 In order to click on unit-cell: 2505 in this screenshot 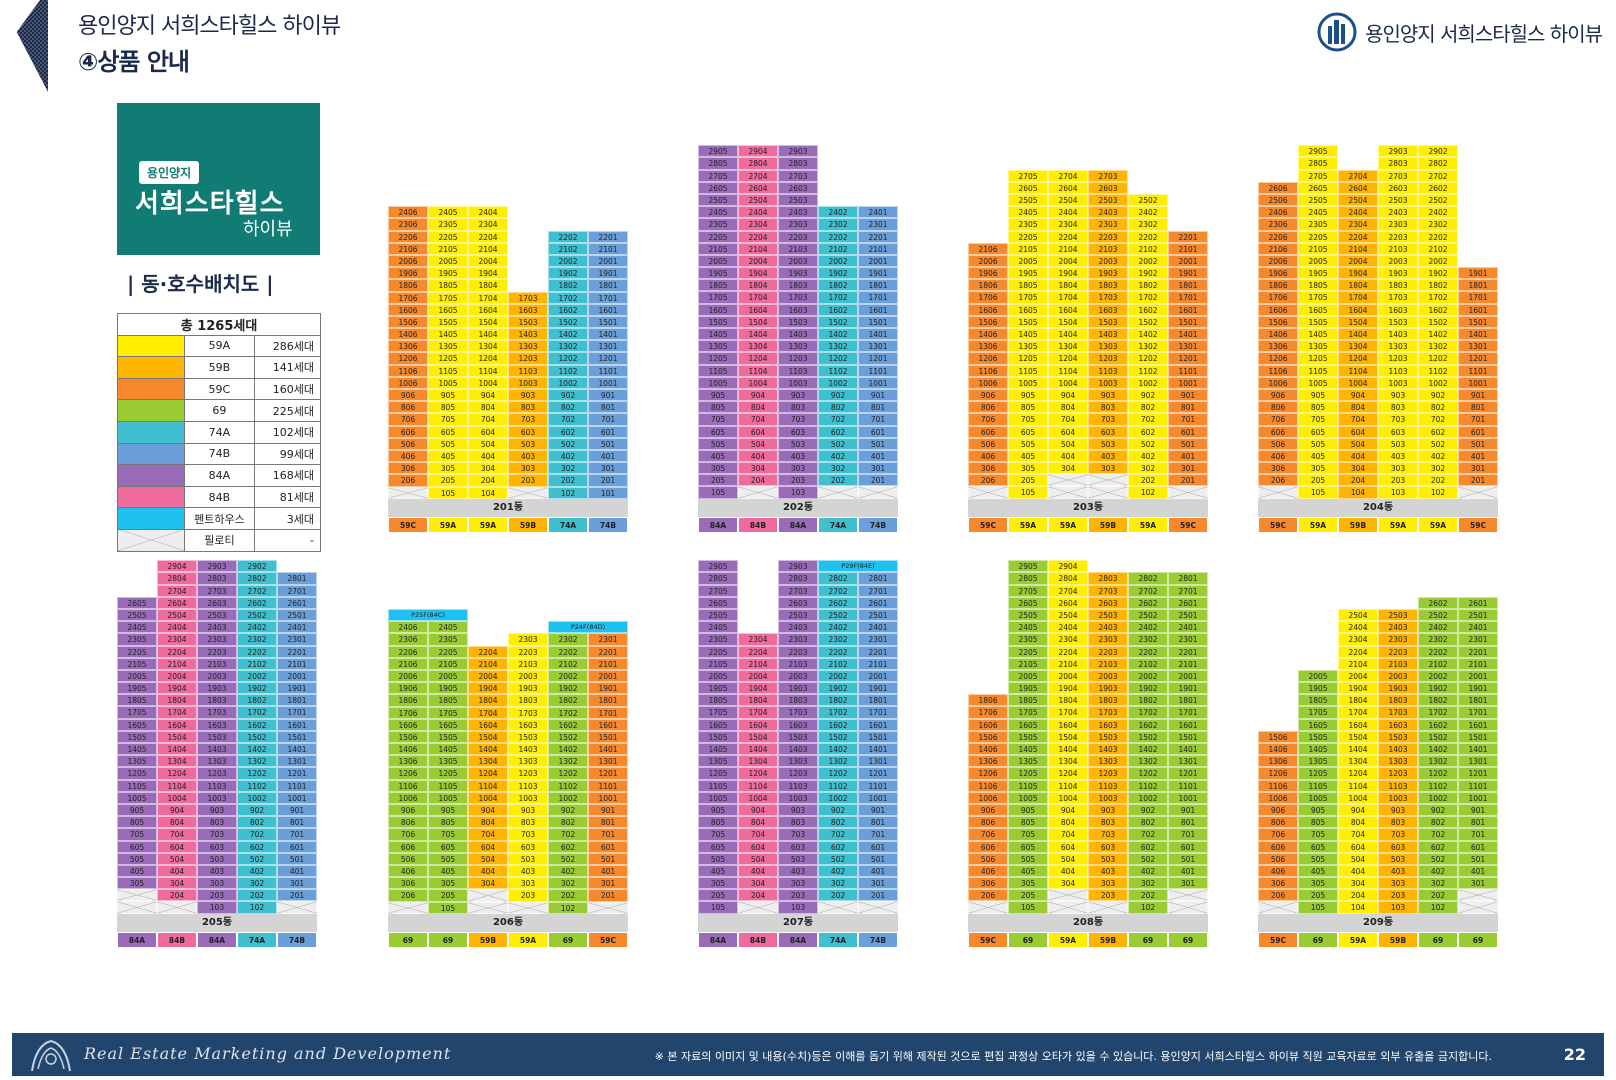, I will do `click(718, 200)`.